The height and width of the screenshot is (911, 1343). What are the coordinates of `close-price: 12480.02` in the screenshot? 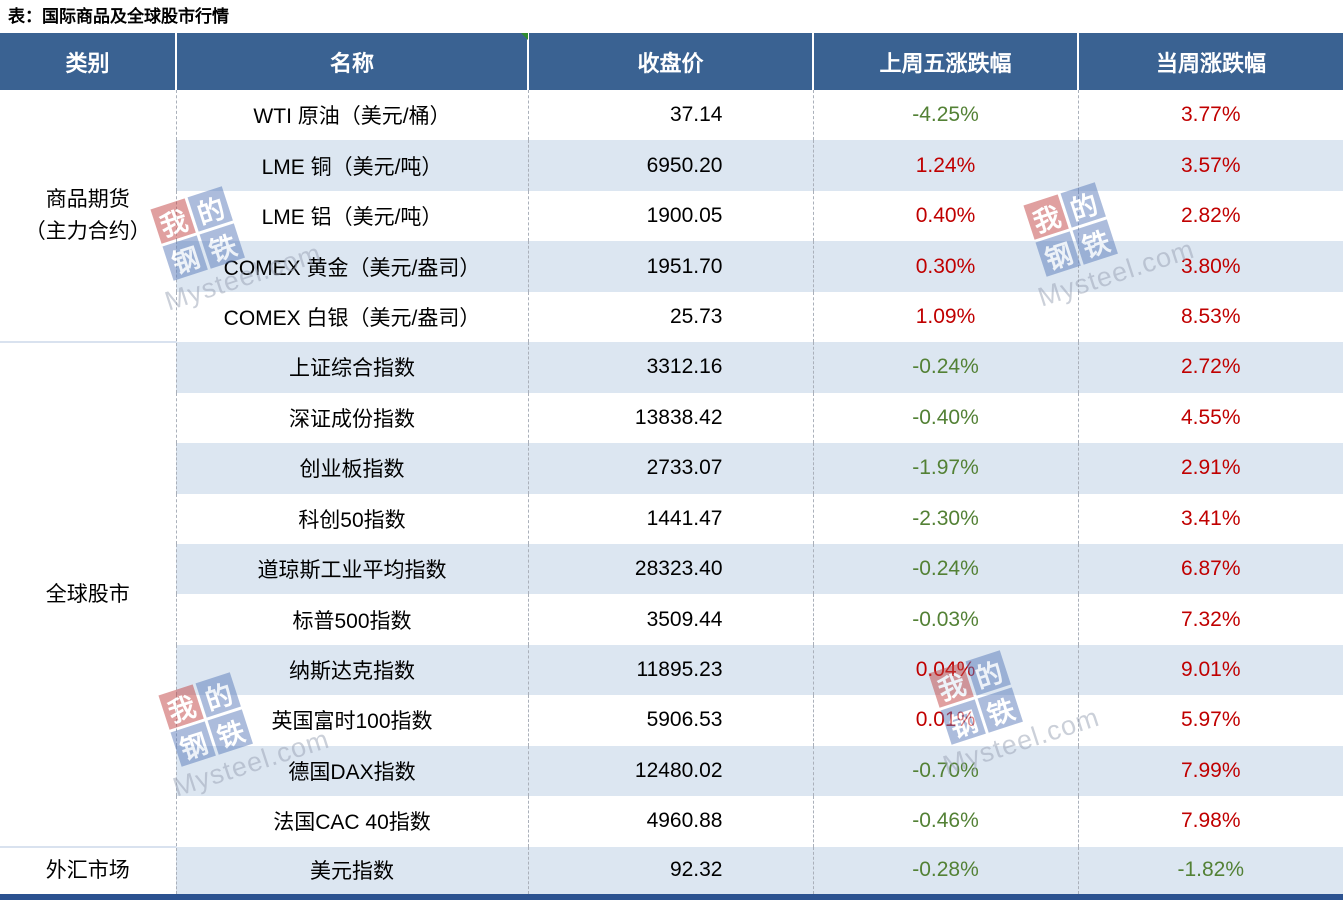 It's located at (670, 771).